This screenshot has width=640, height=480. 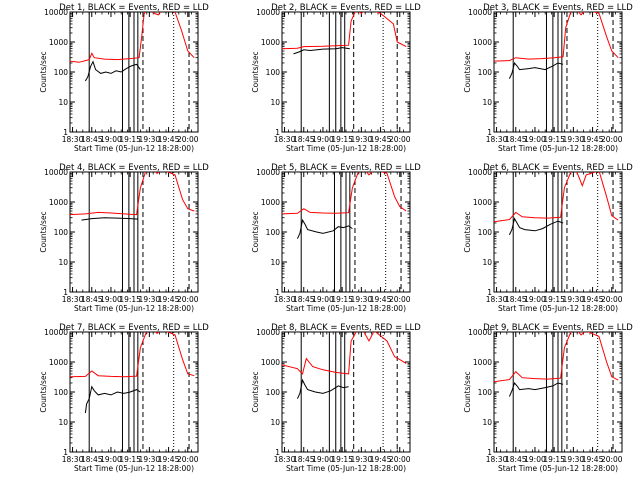 I want to click on panel-title: Det 8, BLACK = Events, RED = LLD, so click(x=346, y=328).